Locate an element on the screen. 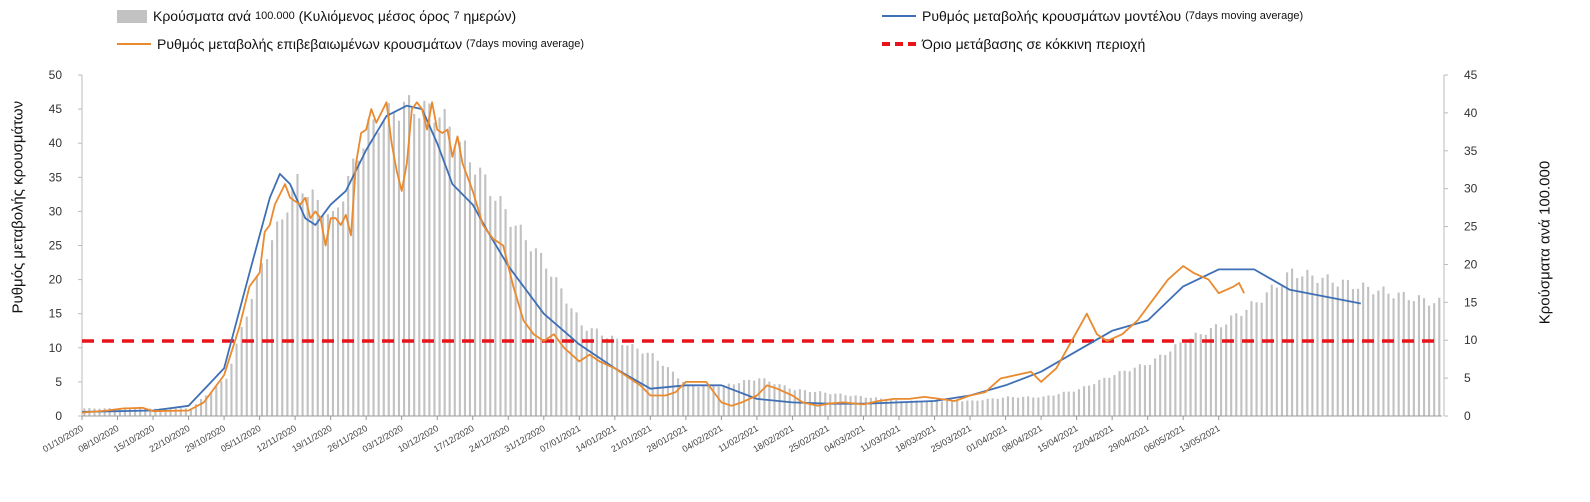  legend-threshold-label: Όριο μετάβασης σε κόκκινη περιοχή is located at coordinates (1034, 44).